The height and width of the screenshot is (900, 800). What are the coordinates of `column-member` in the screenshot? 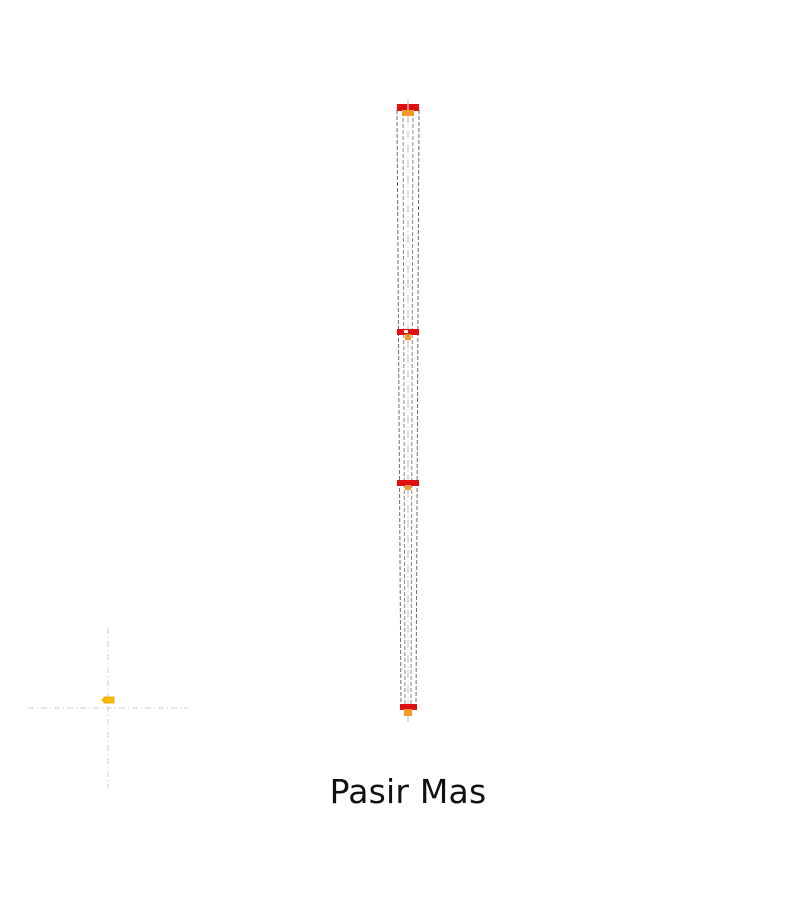 It's located at (408, 411).